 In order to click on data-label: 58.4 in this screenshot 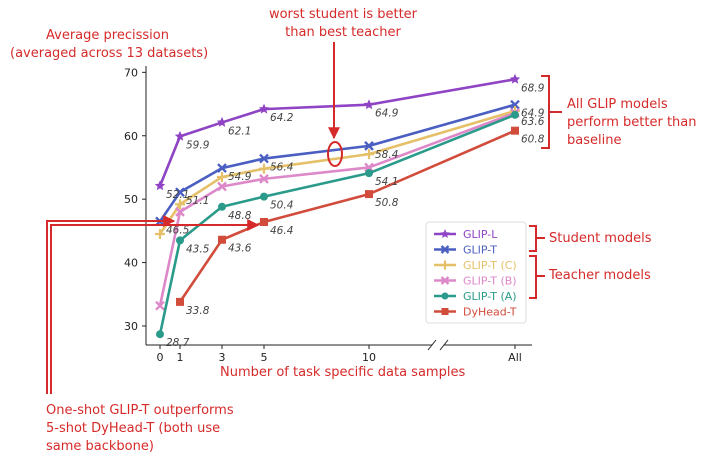, I will do `click(386, 155)`.